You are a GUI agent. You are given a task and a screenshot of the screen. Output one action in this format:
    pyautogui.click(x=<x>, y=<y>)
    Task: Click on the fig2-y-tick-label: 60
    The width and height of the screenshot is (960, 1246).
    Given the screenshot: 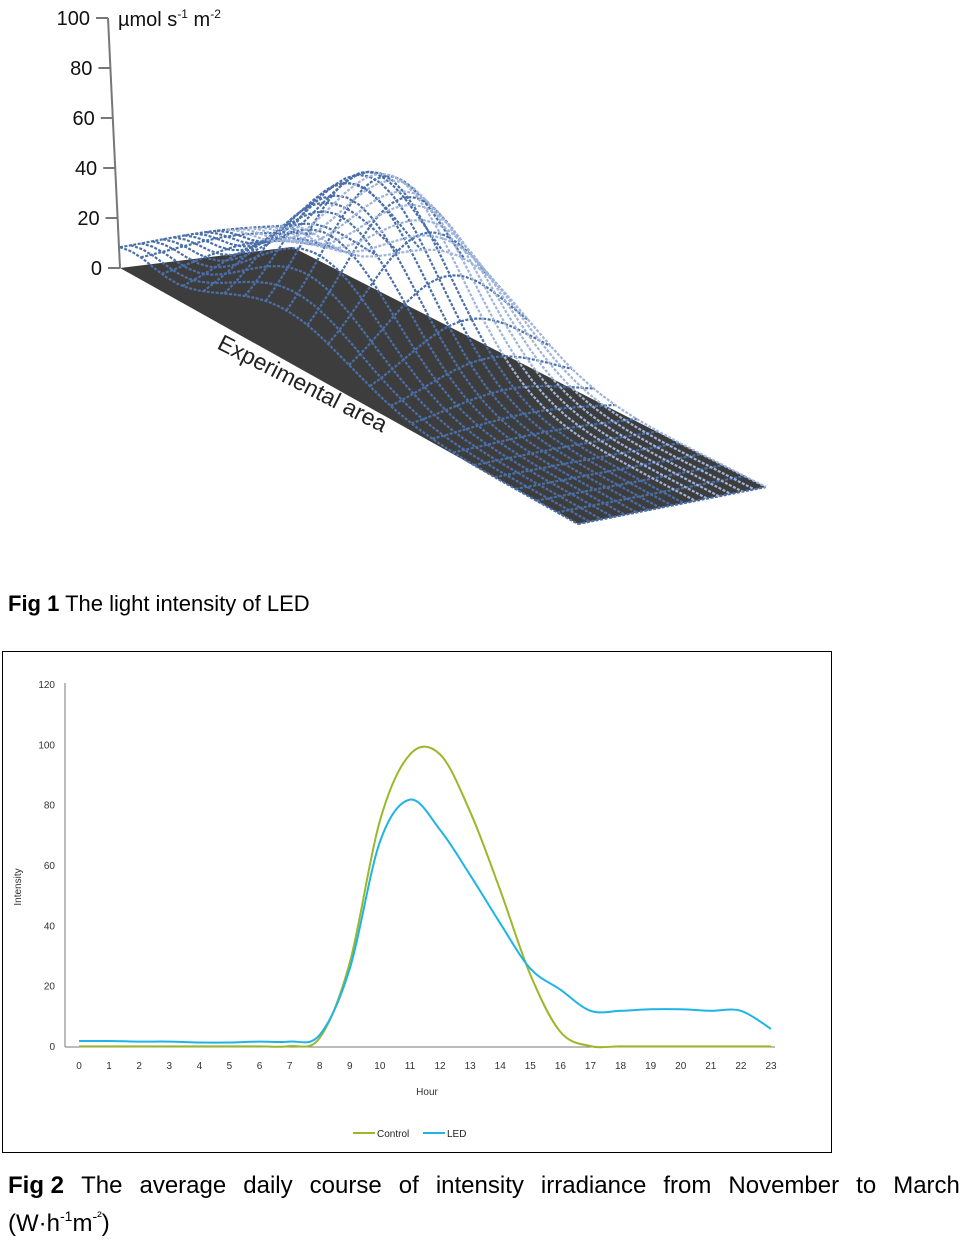 What is the action you would take?
    pyautogui.click(x=50, y=866)
    